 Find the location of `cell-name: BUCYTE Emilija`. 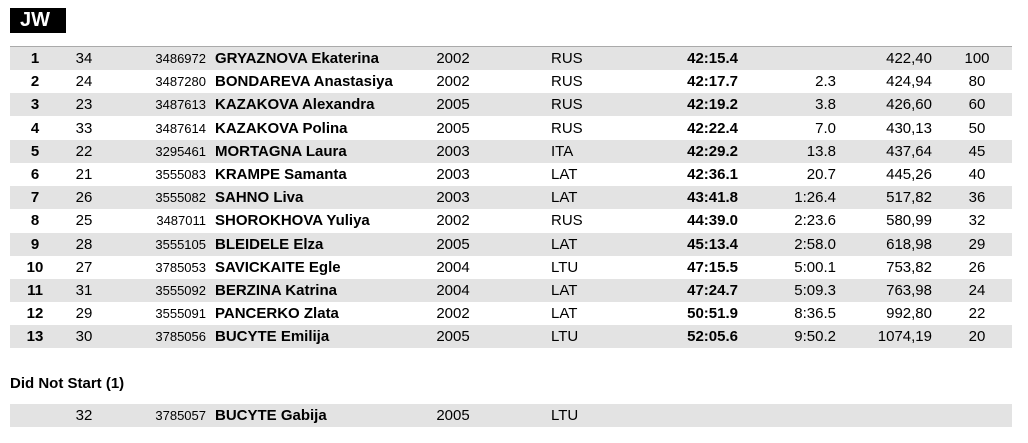

cell-name: BUCYTE Emilija is located at coordinates (272, 337).